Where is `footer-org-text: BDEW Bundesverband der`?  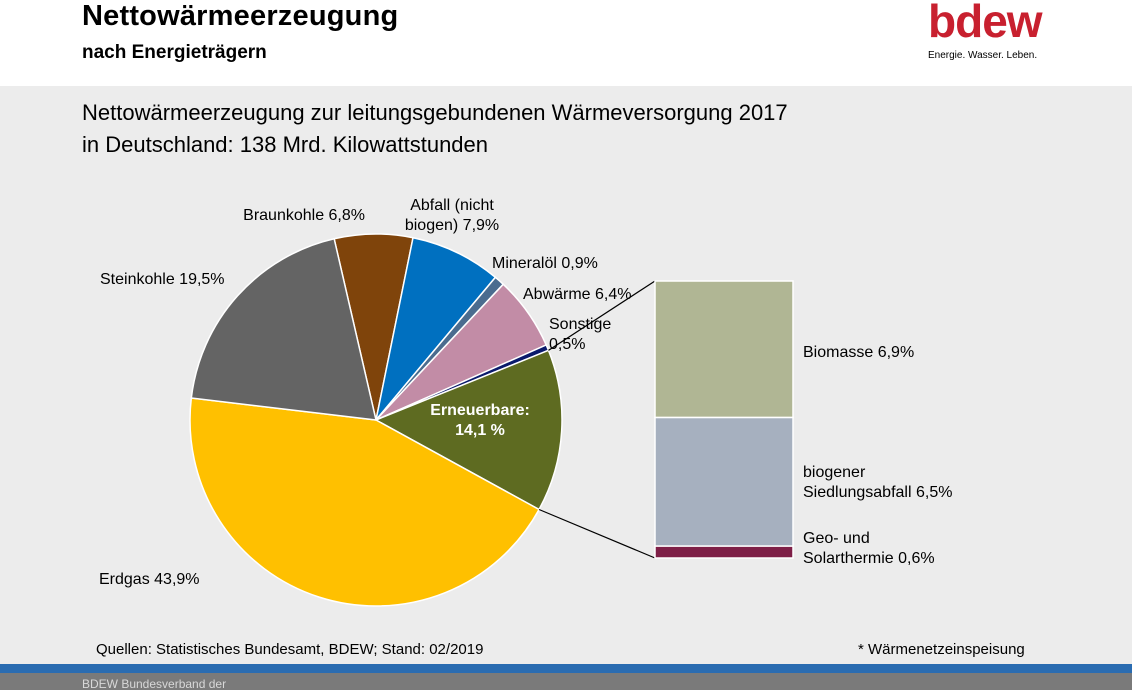
footer-org-text: BDEW Bundesverband der is located at coordinates (154, 684).